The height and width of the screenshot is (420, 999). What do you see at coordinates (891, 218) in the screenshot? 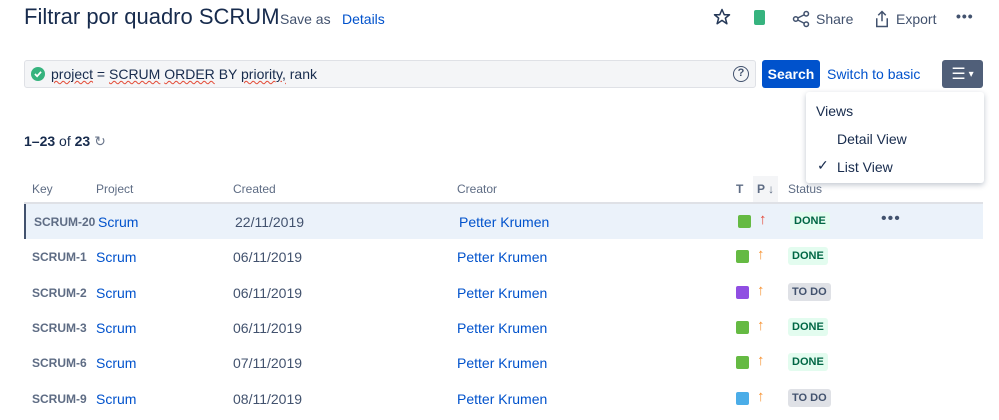
I see `row-actions-button: •••` at bounding box center [891, 218].